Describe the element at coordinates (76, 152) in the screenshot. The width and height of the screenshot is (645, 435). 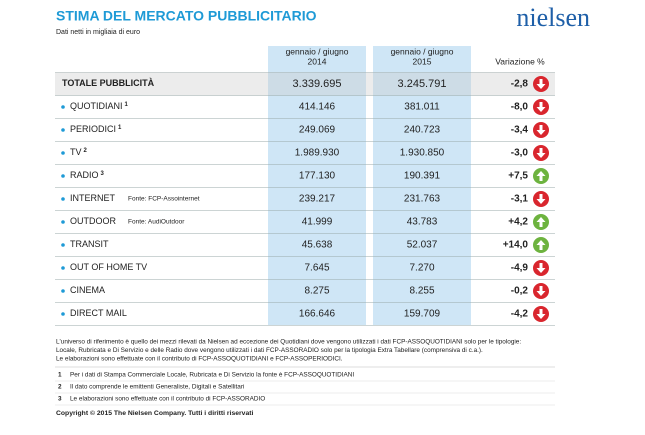
I see `label-text: TV` at that location.